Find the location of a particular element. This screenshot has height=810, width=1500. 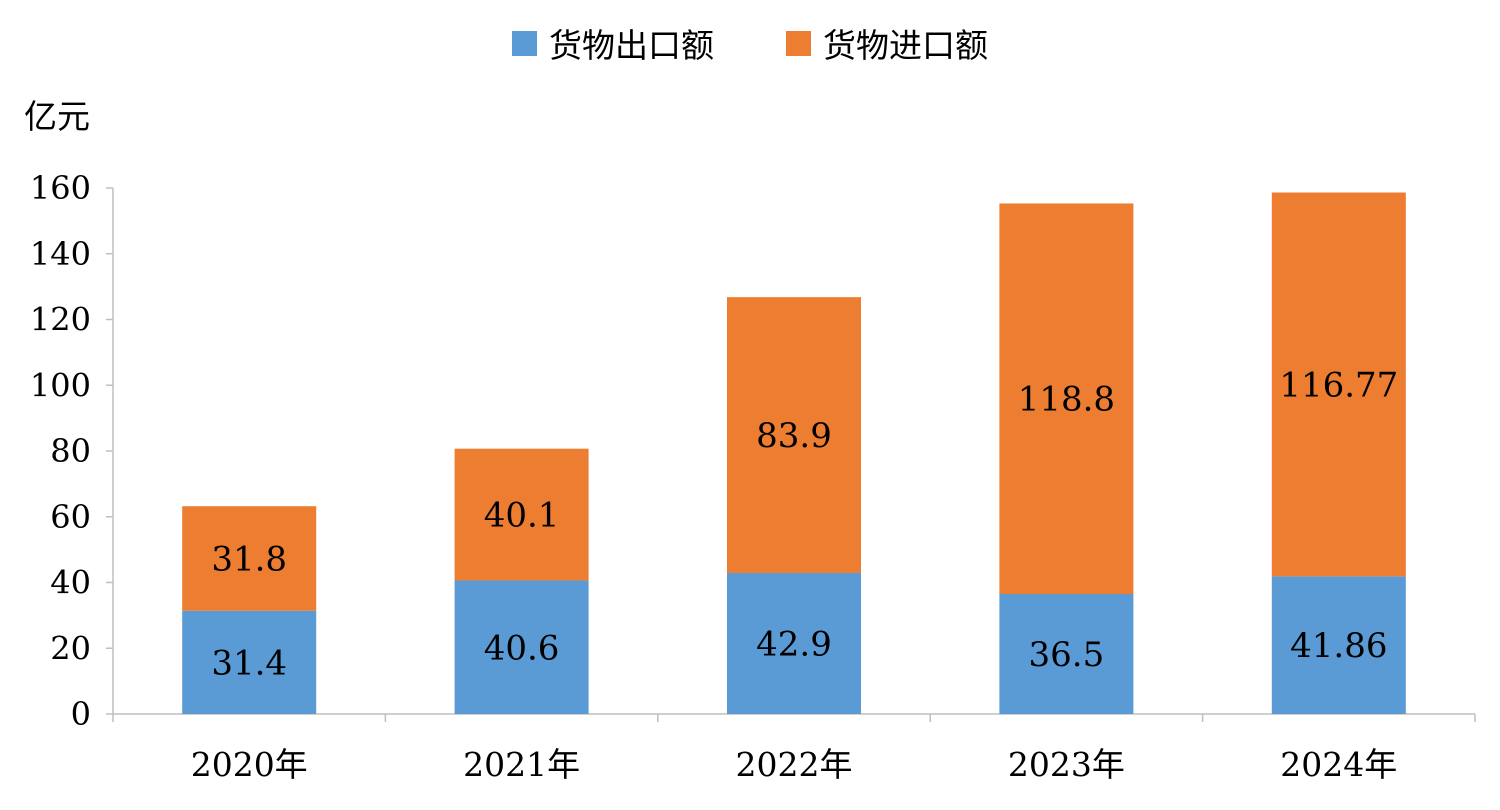

x-tick-label: 2021年 is located at coordinates (521, 764).